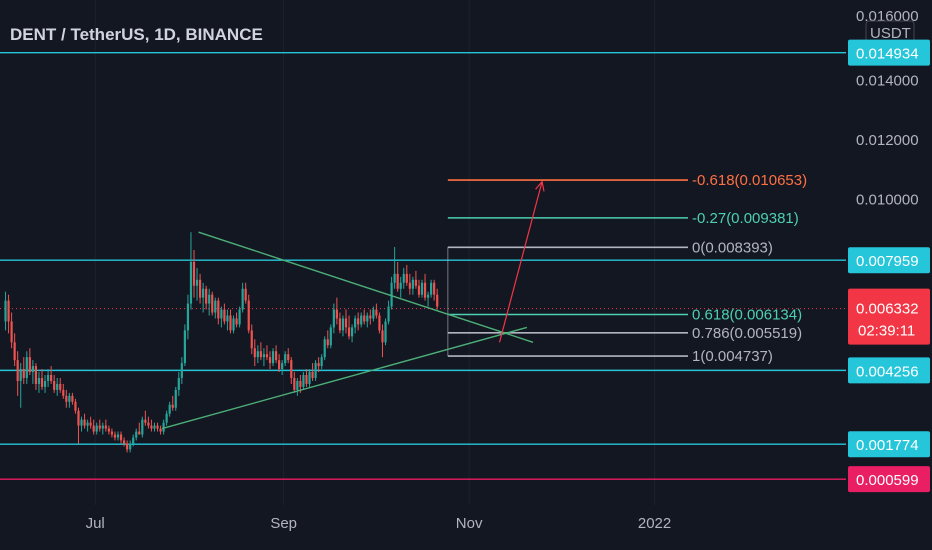 This screenshot has width=932, height=550. I want to click on price-tick-label: 0.014000, so click(887, 80).